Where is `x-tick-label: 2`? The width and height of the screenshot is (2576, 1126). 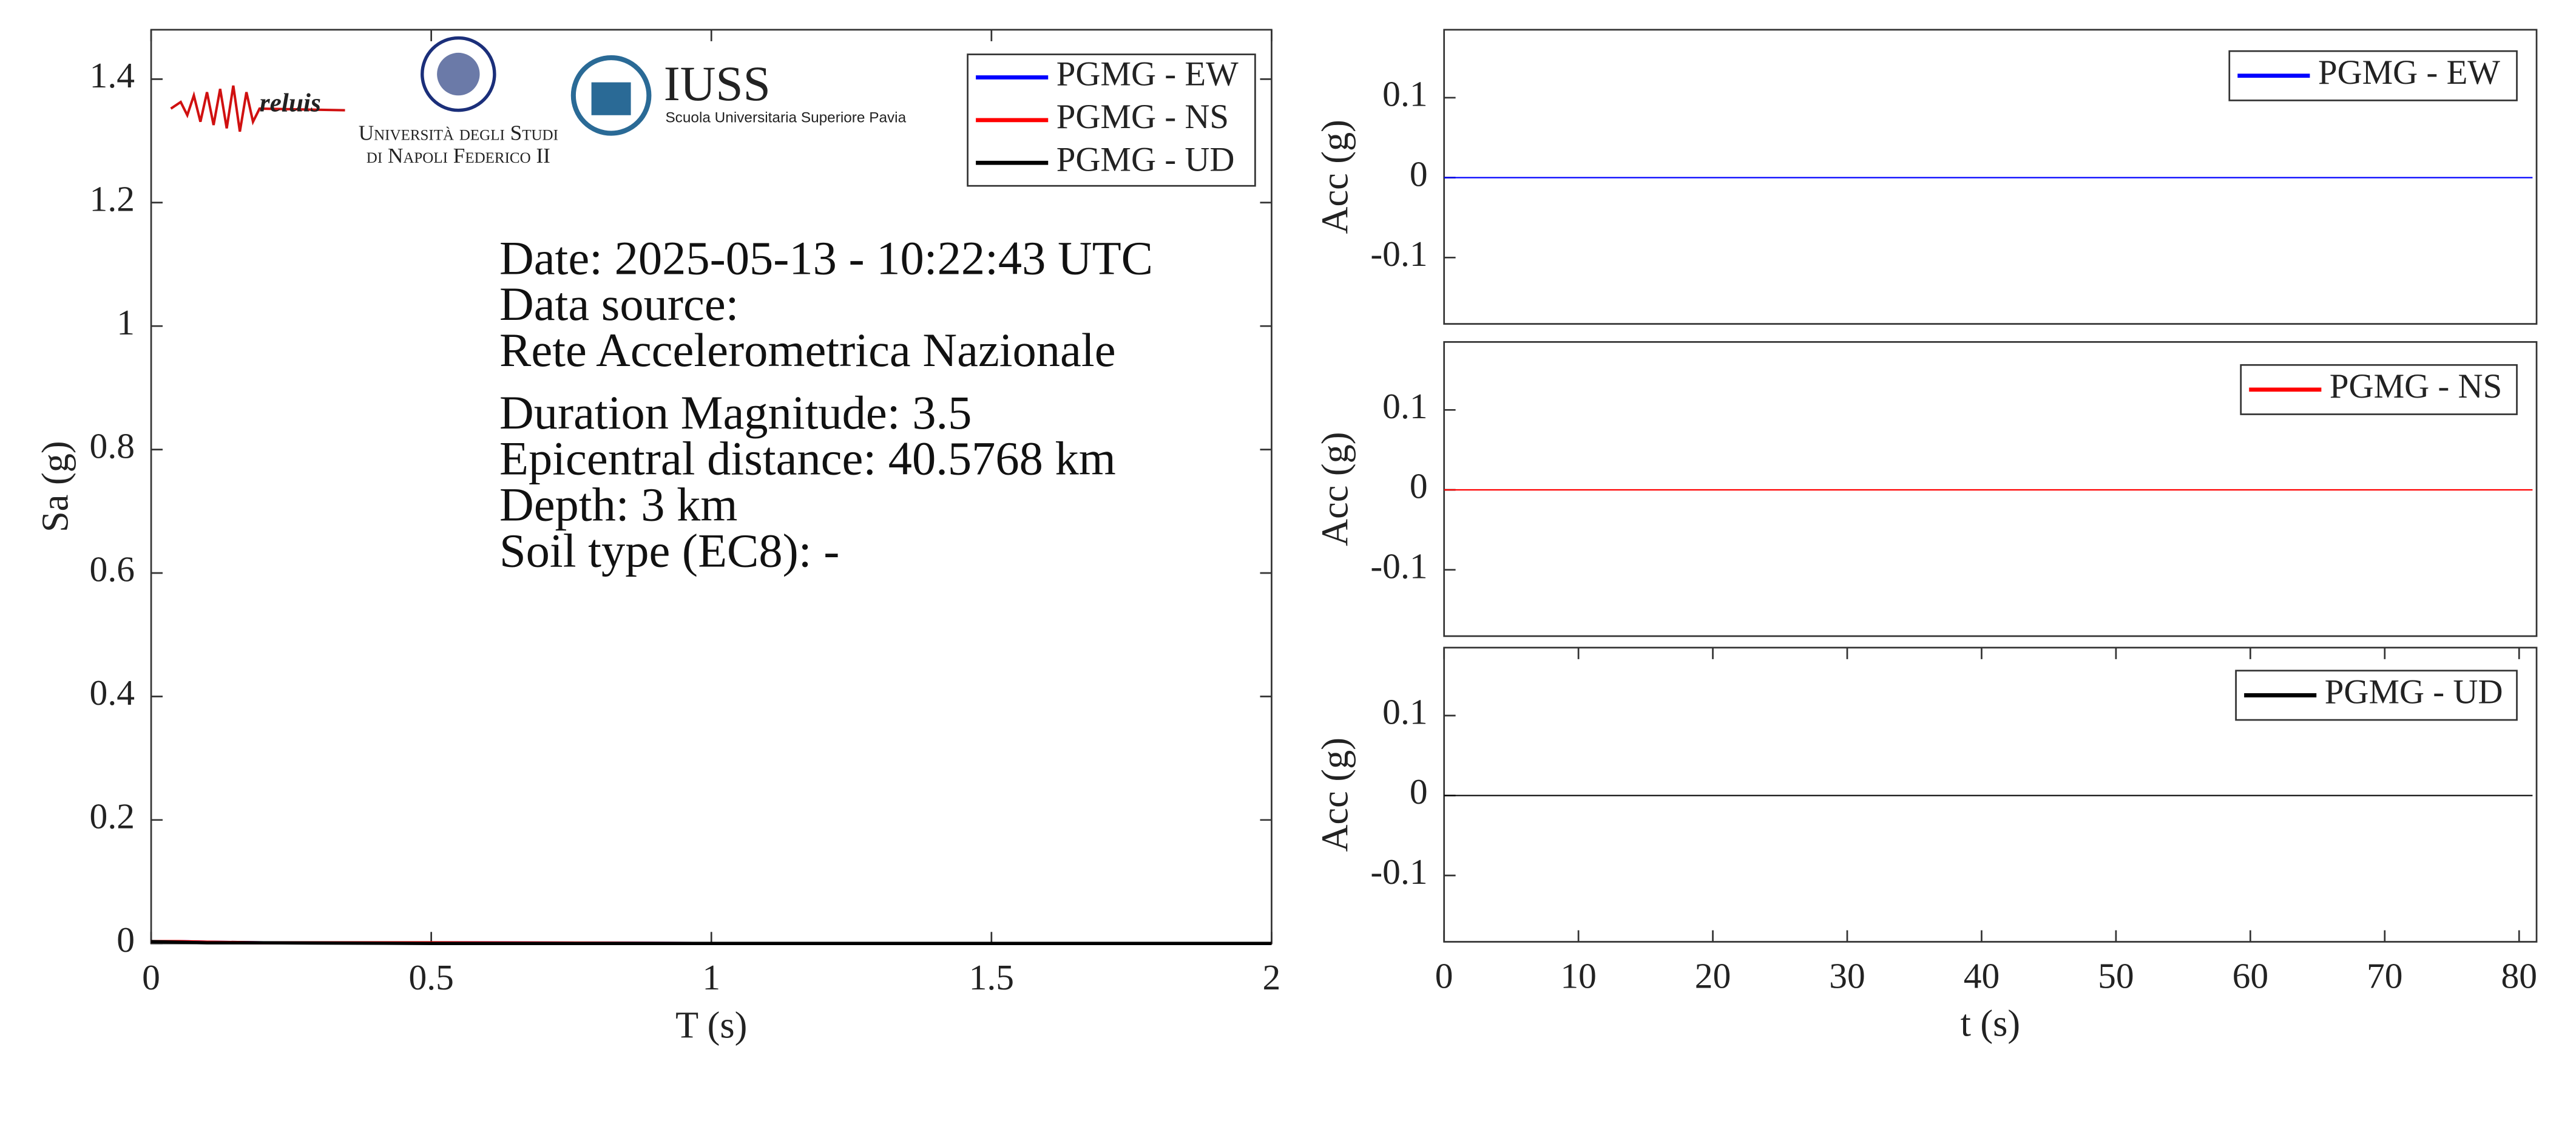
x-tick-label: 2 is located at coordinates (1272, 977).